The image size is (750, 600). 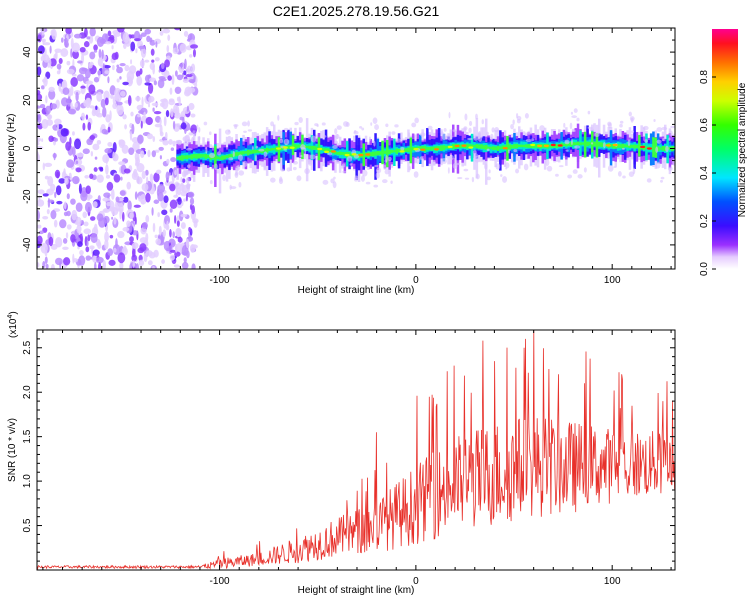 I want to click on x-tick-label: 100, so click(x=612, y=581).